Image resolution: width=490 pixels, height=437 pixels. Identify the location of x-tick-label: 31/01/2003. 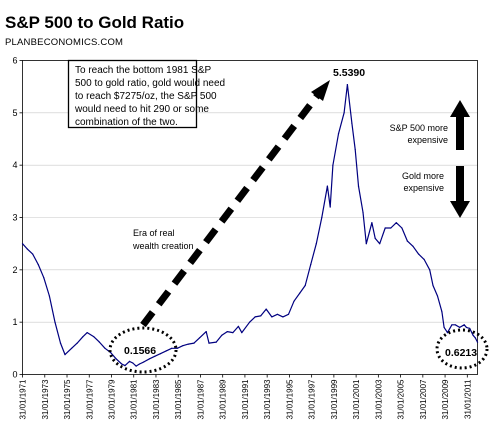
(378, 399).